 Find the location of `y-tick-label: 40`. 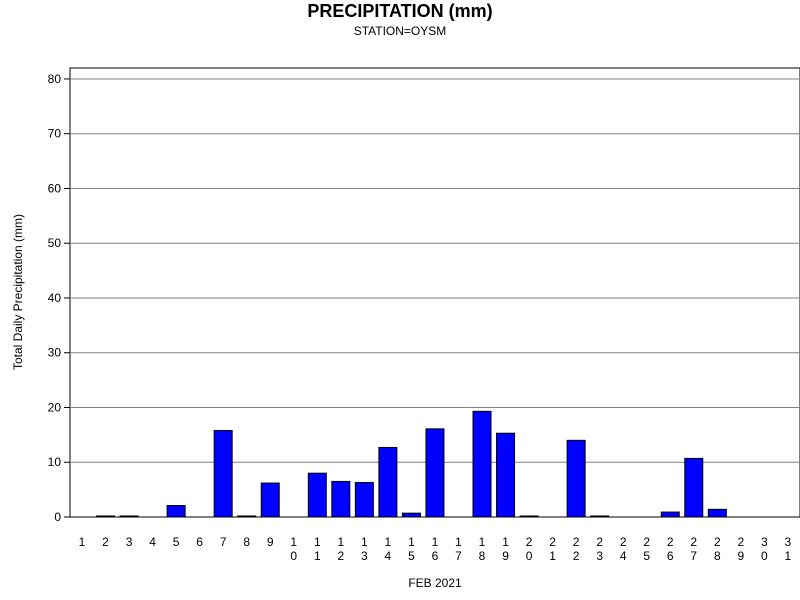

y-tick-label: 40 is located at coordinates (55, 298).